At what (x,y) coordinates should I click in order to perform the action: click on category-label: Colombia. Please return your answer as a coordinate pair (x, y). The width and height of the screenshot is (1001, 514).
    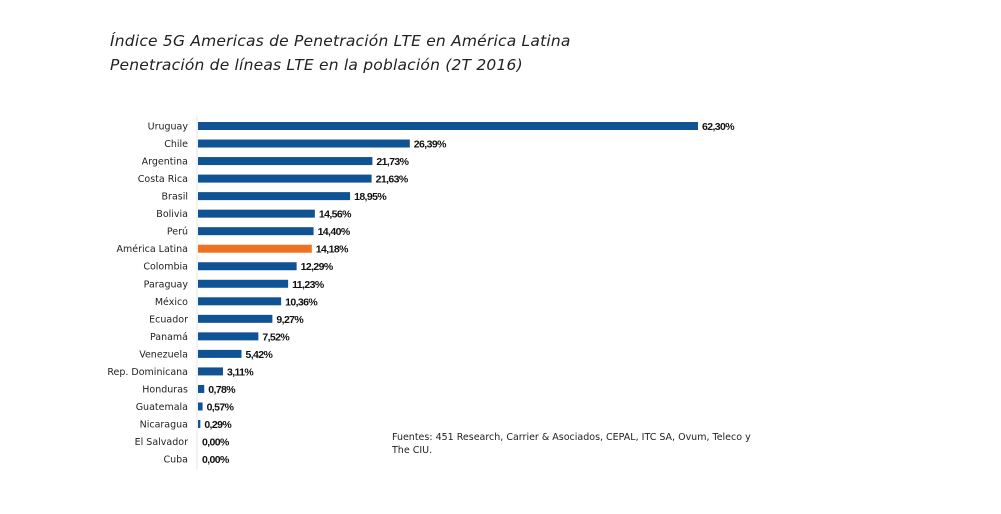
    Looking at the image, I should click on (165, 267).